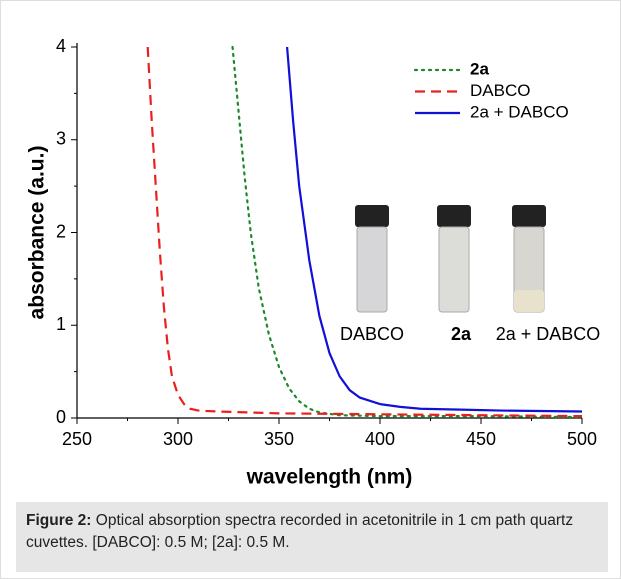 The width and height of the screenshot is (621, 579). Describe the element at coordinates (479, 68) in the screenshot. I see `legend-label: 2a` at that location.